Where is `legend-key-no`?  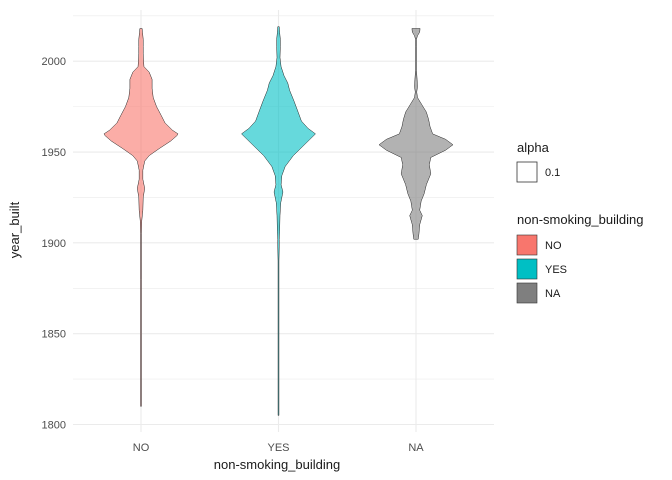
legend-key-no is located at coordinates (527, 245).